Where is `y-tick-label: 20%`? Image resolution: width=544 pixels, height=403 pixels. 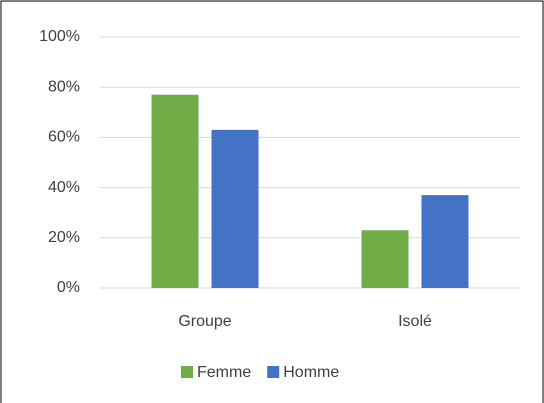
y-tick-label: 20% is located at coordinates (64, 237).